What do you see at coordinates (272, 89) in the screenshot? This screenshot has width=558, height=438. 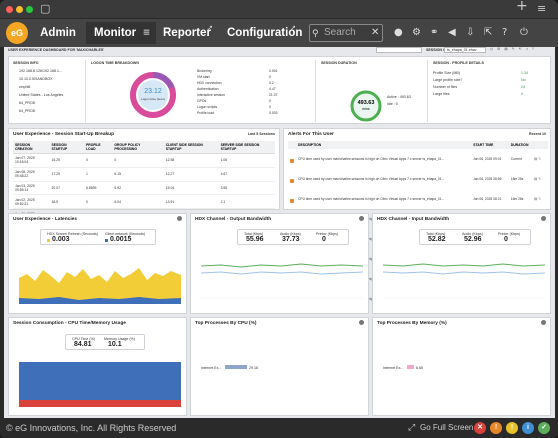 I see `logon-row-value: 4.47` at bounding box center [272, 89].